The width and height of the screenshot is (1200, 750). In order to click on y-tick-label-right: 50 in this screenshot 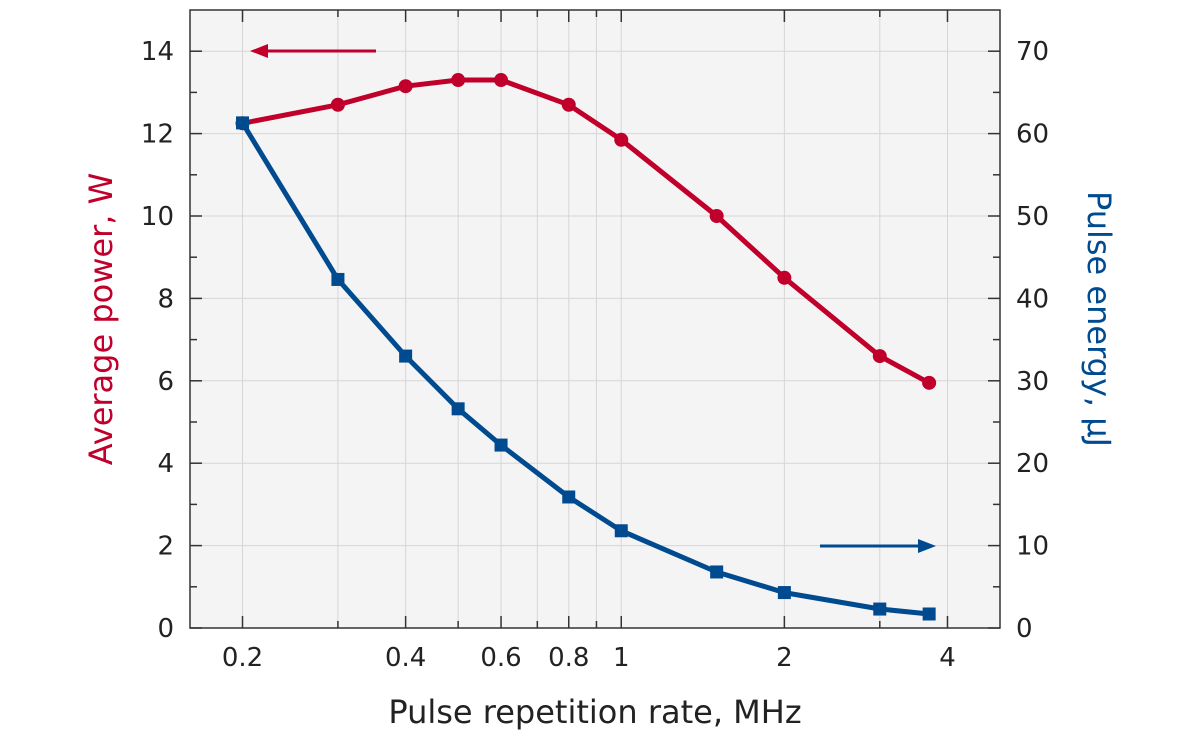, I will do `click(1032, 217)`.